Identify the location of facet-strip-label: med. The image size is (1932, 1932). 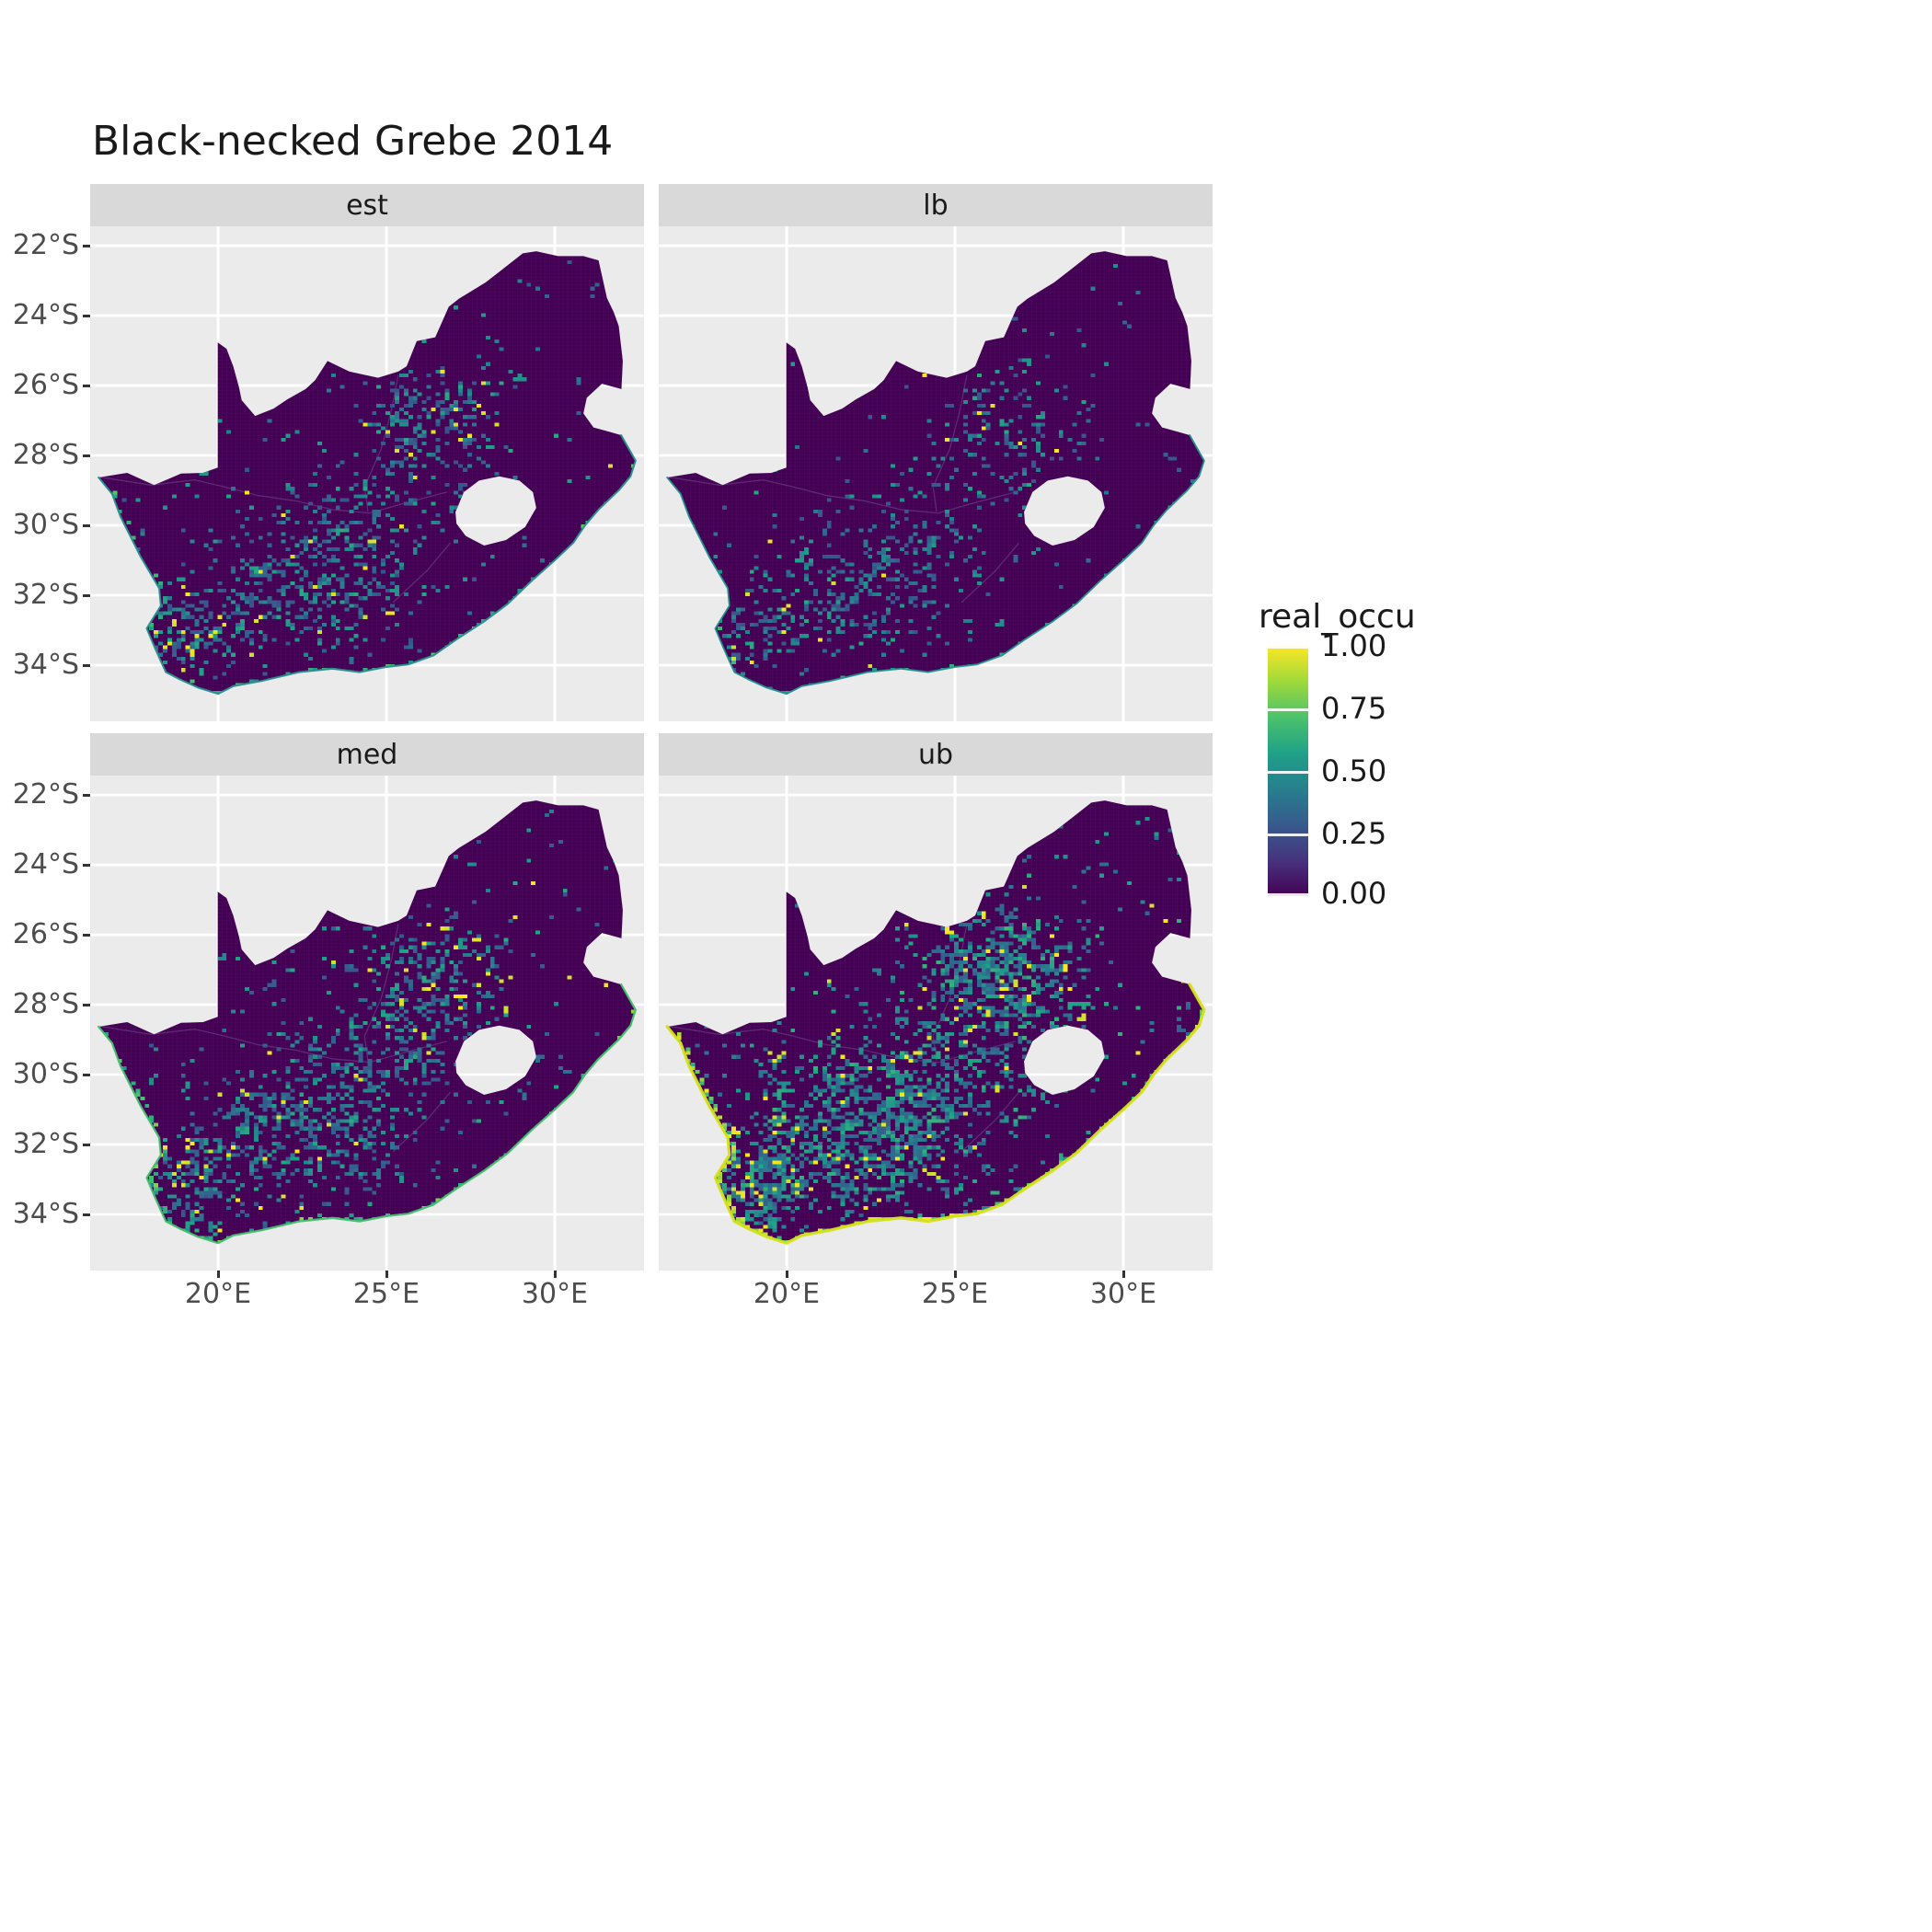
(367, 754).